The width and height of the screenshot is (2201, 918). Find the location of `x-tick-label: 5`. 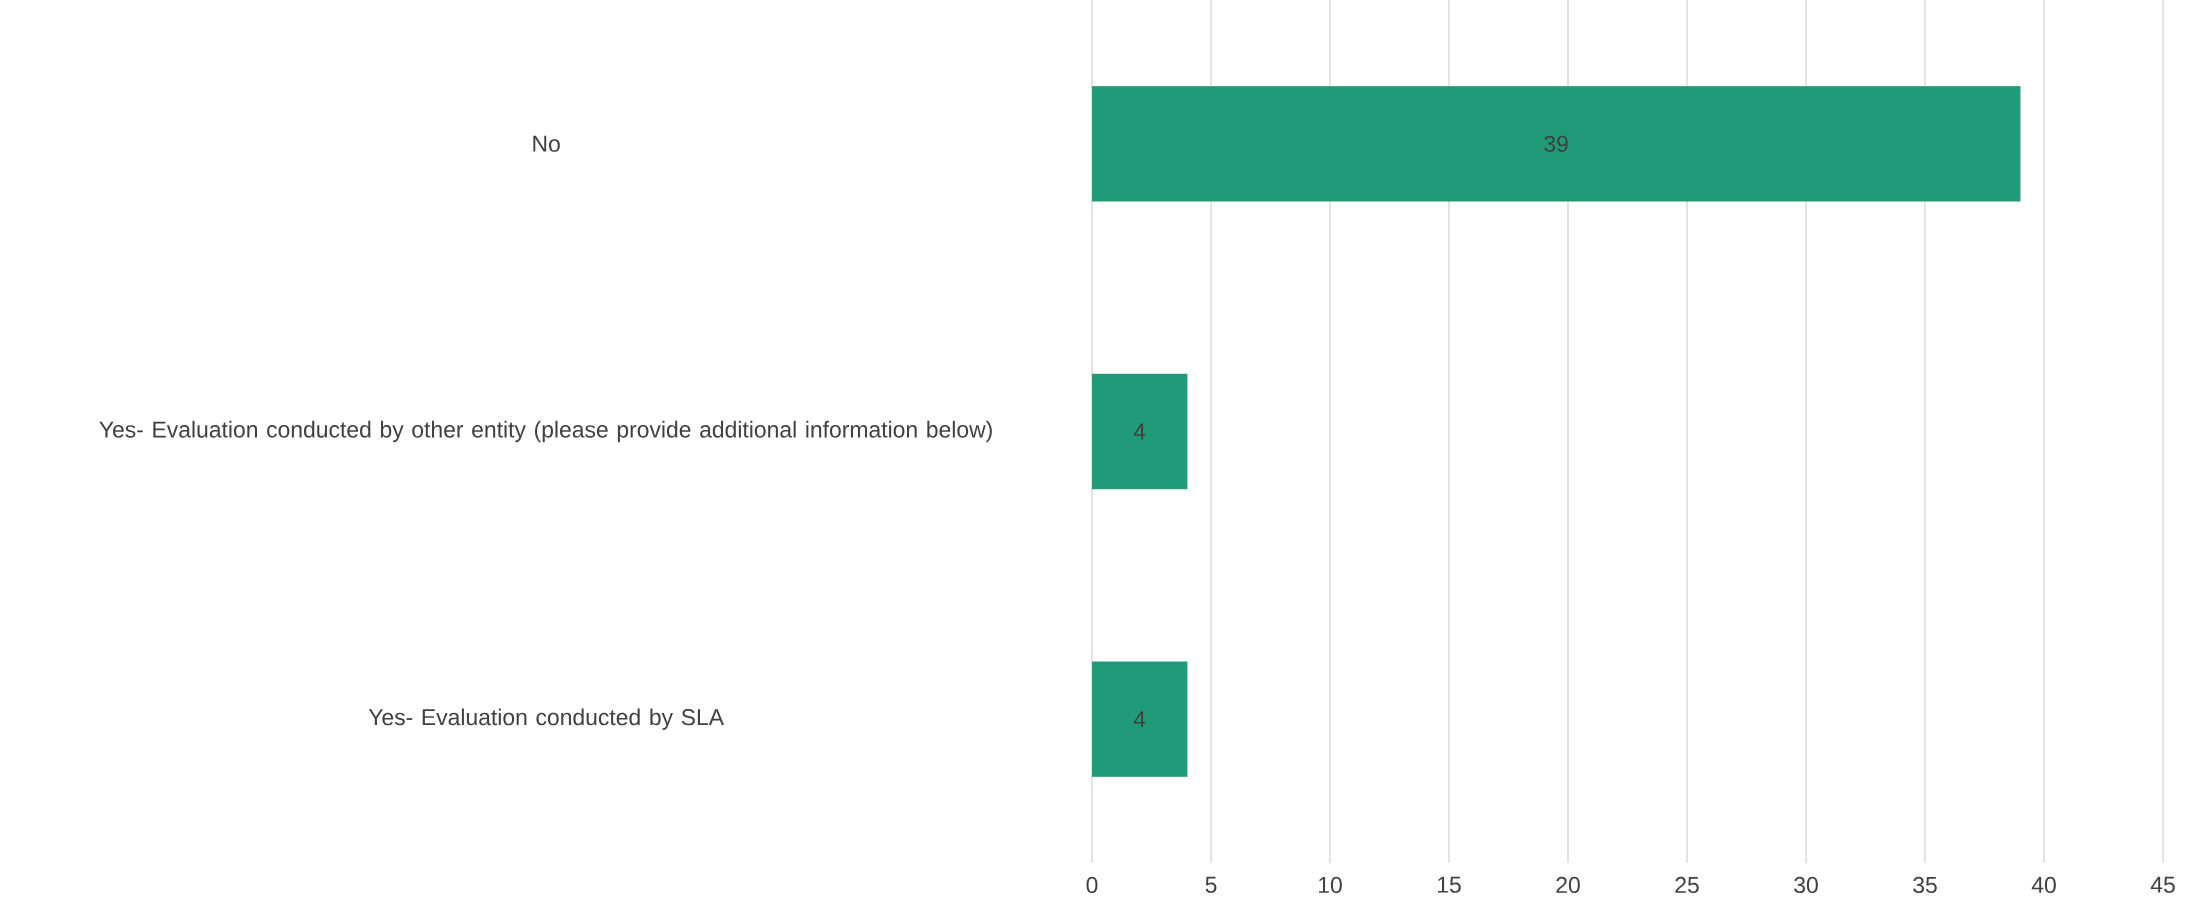

x-tick-label: 5 is located at coordinates (1211, 884).